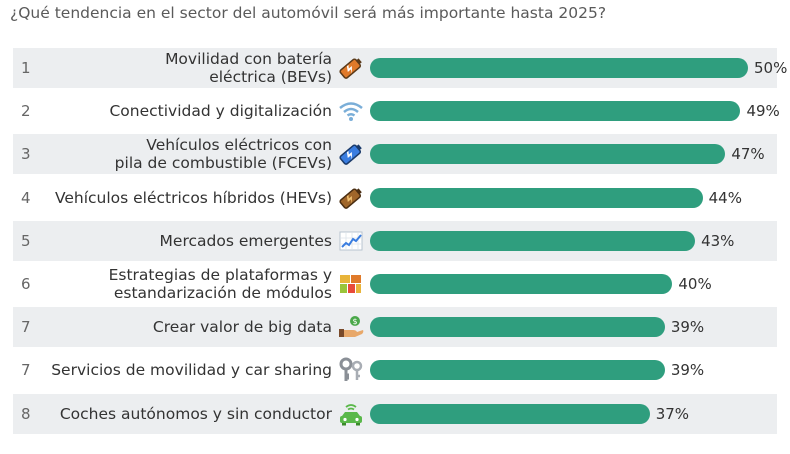 This screenshot has width=790, height=454. What do you see at coordinates (351, 327) in the screenshot?
I see `money-hand-icon: $` at bounding box center [351, 327].